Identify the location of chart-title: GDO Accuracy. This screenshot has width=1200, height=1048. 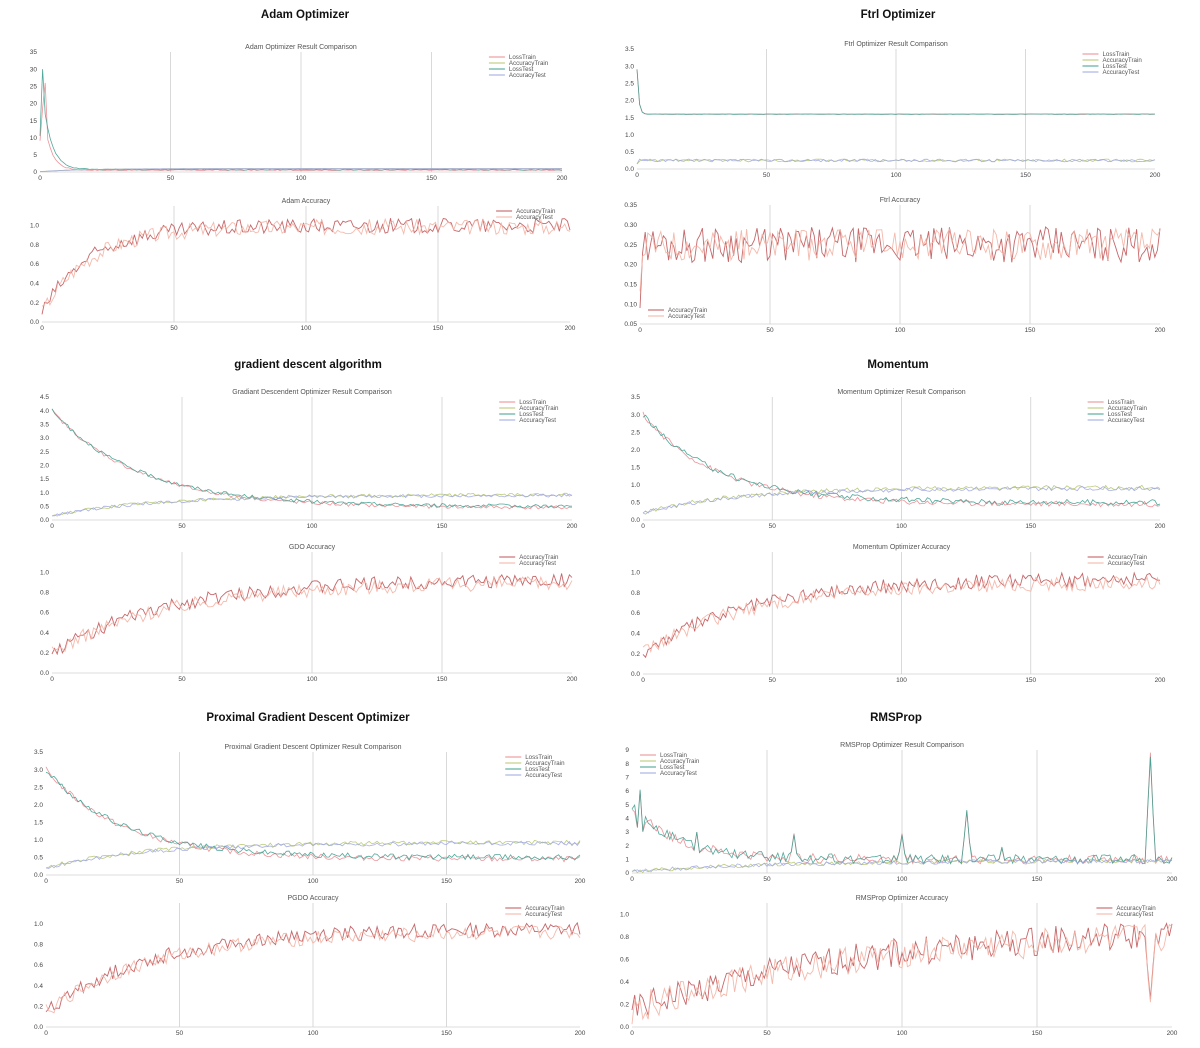
(312, 547).